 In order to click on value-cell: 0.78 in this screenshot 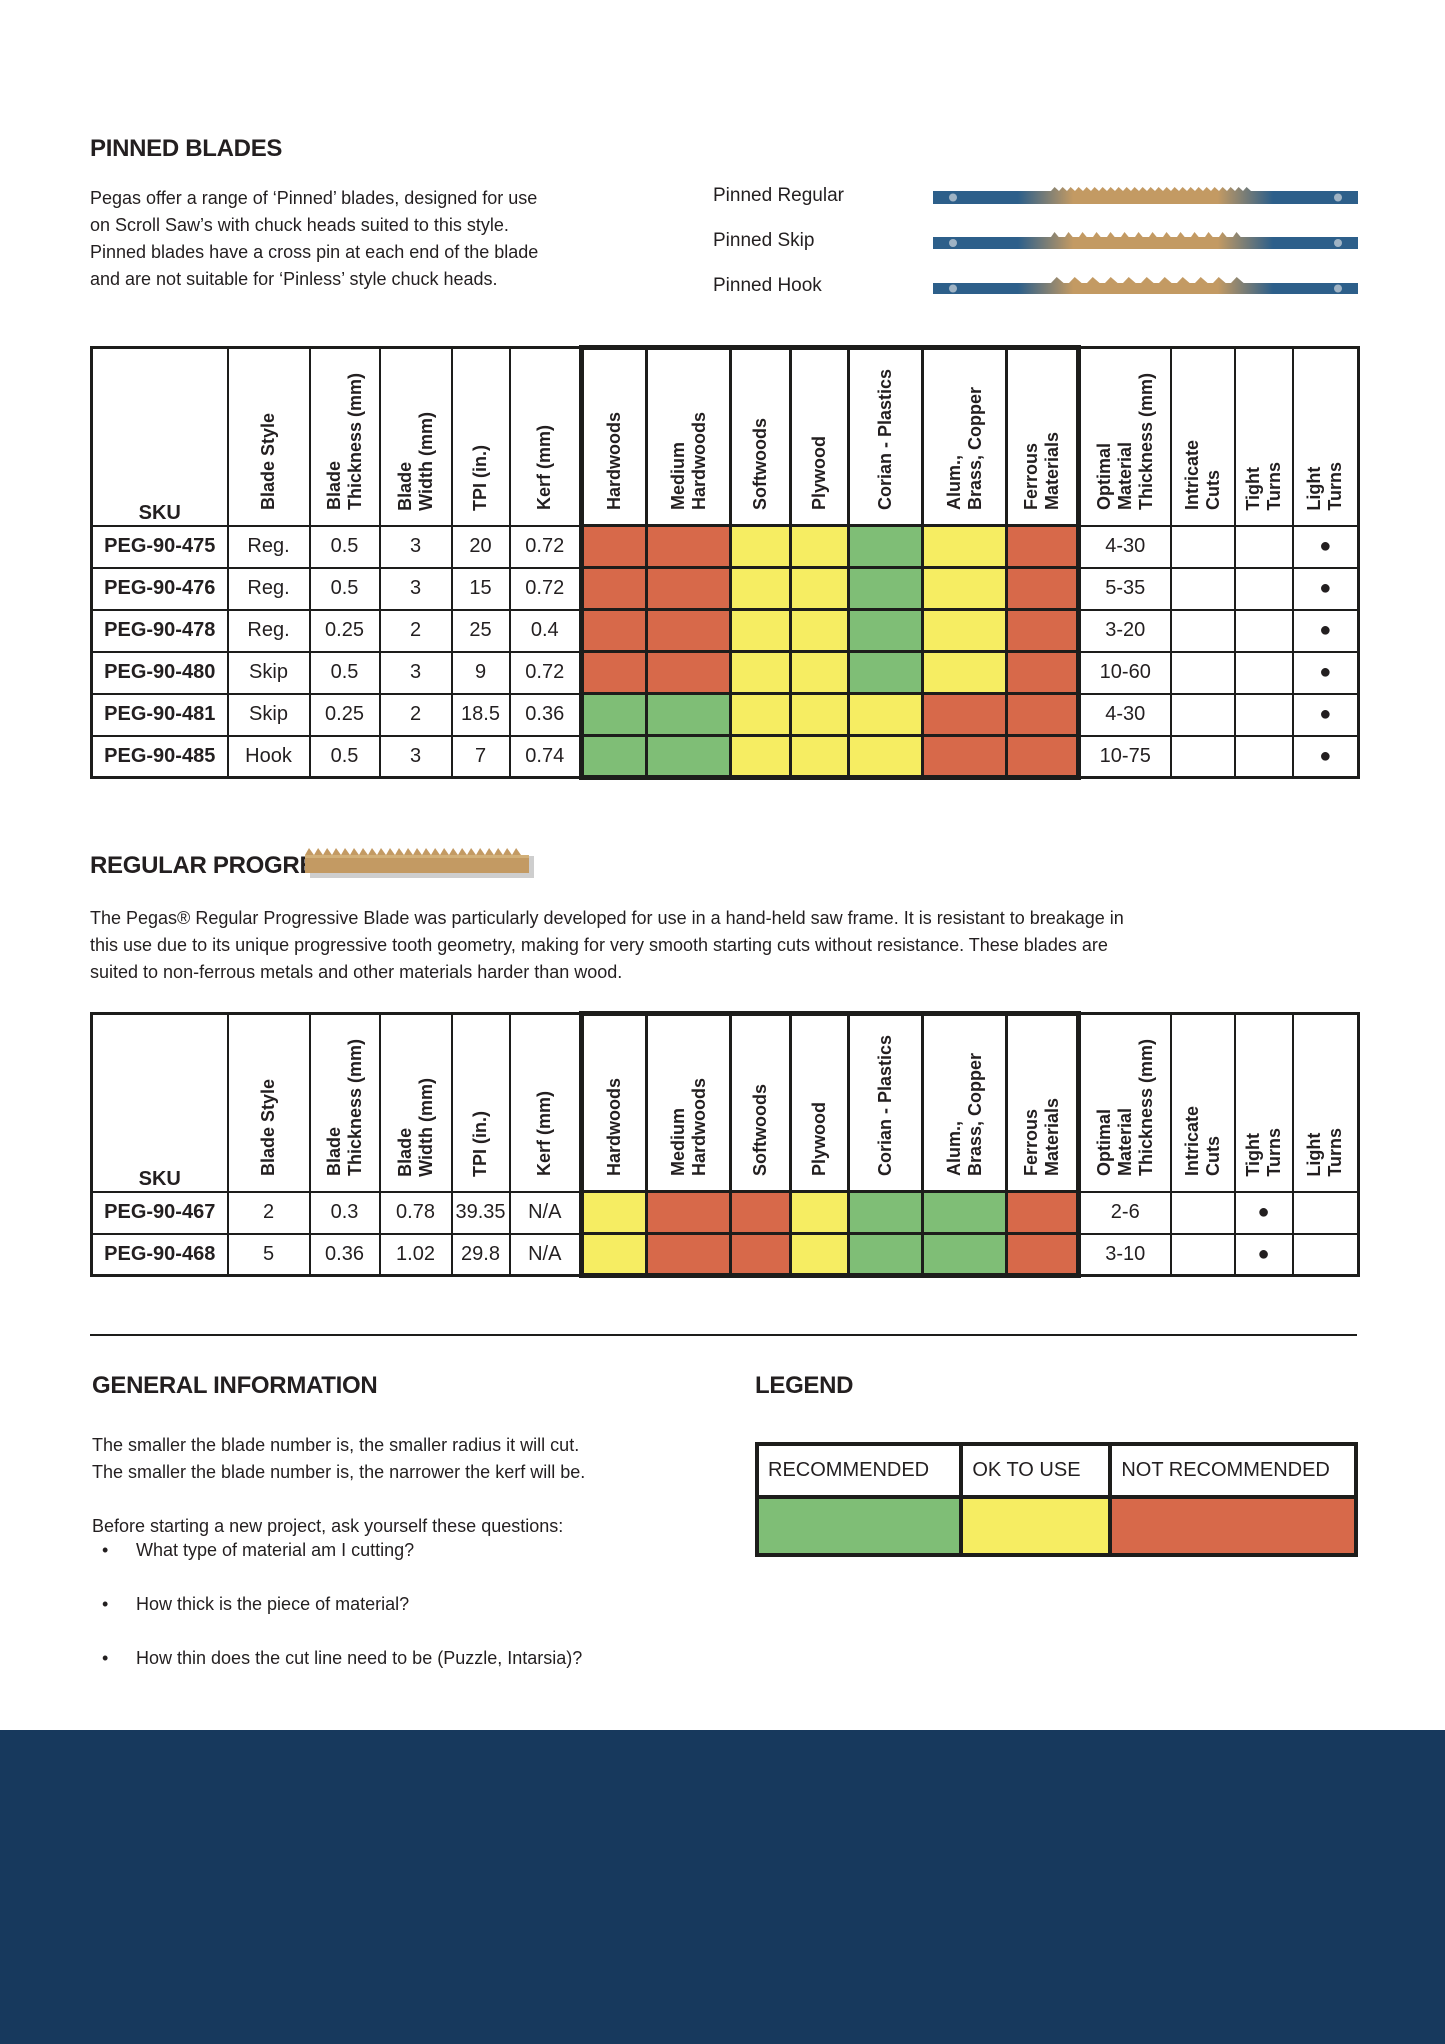, I will do `click(415, 1212)`.